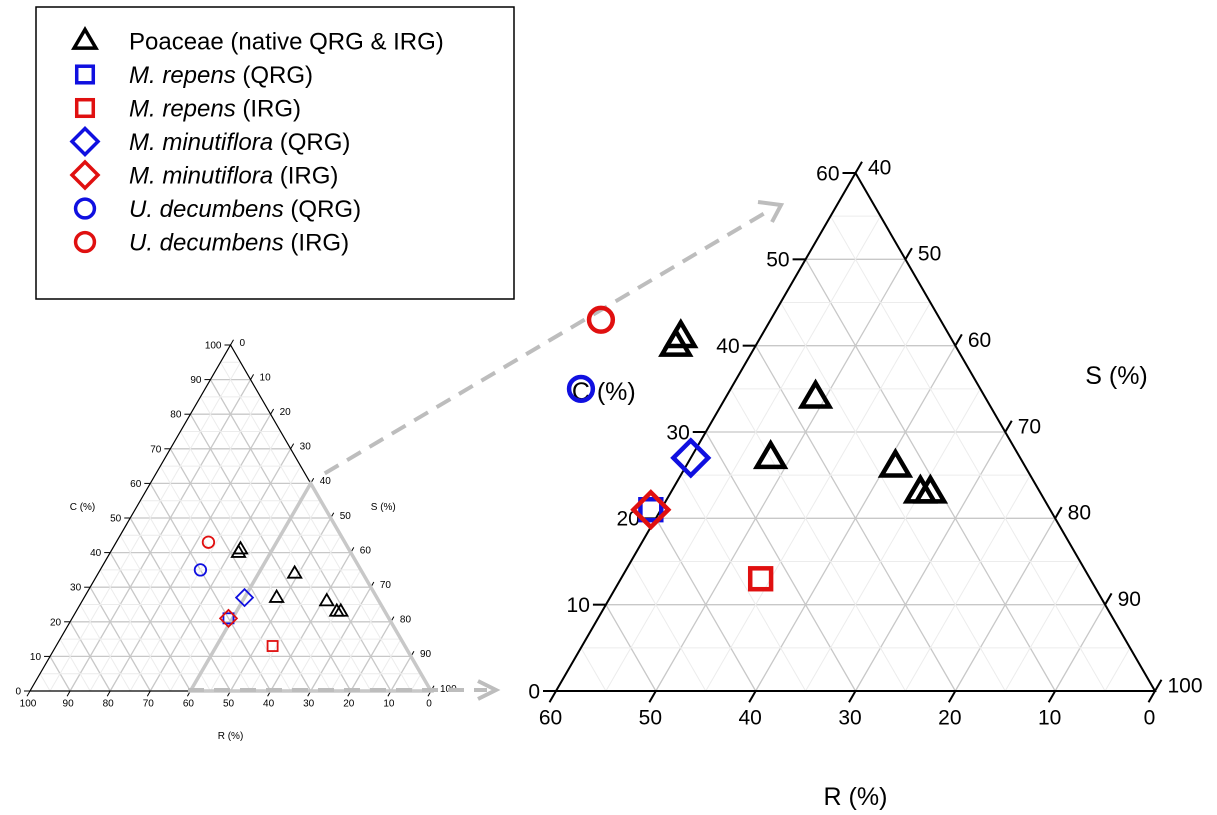  Describe the element at coordinates (777, 260) in the screenshot. I see `c-tick-label: 50` at that location.